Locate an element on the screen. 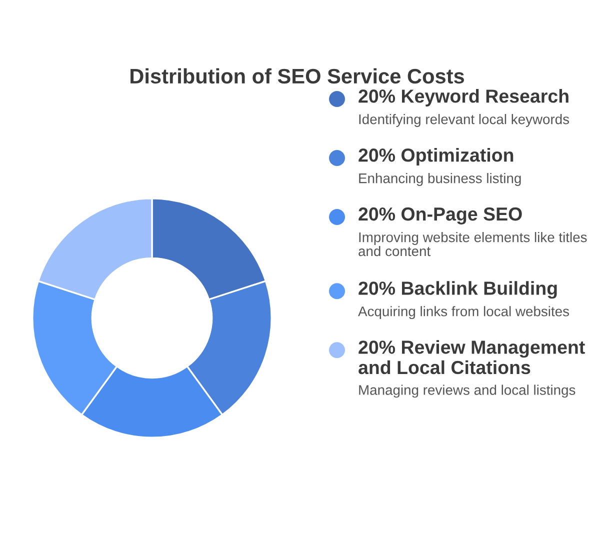 This screenshot has height=547, width=594. legend-label: 20% On-Page SEO is located at coordinates (440, 215).